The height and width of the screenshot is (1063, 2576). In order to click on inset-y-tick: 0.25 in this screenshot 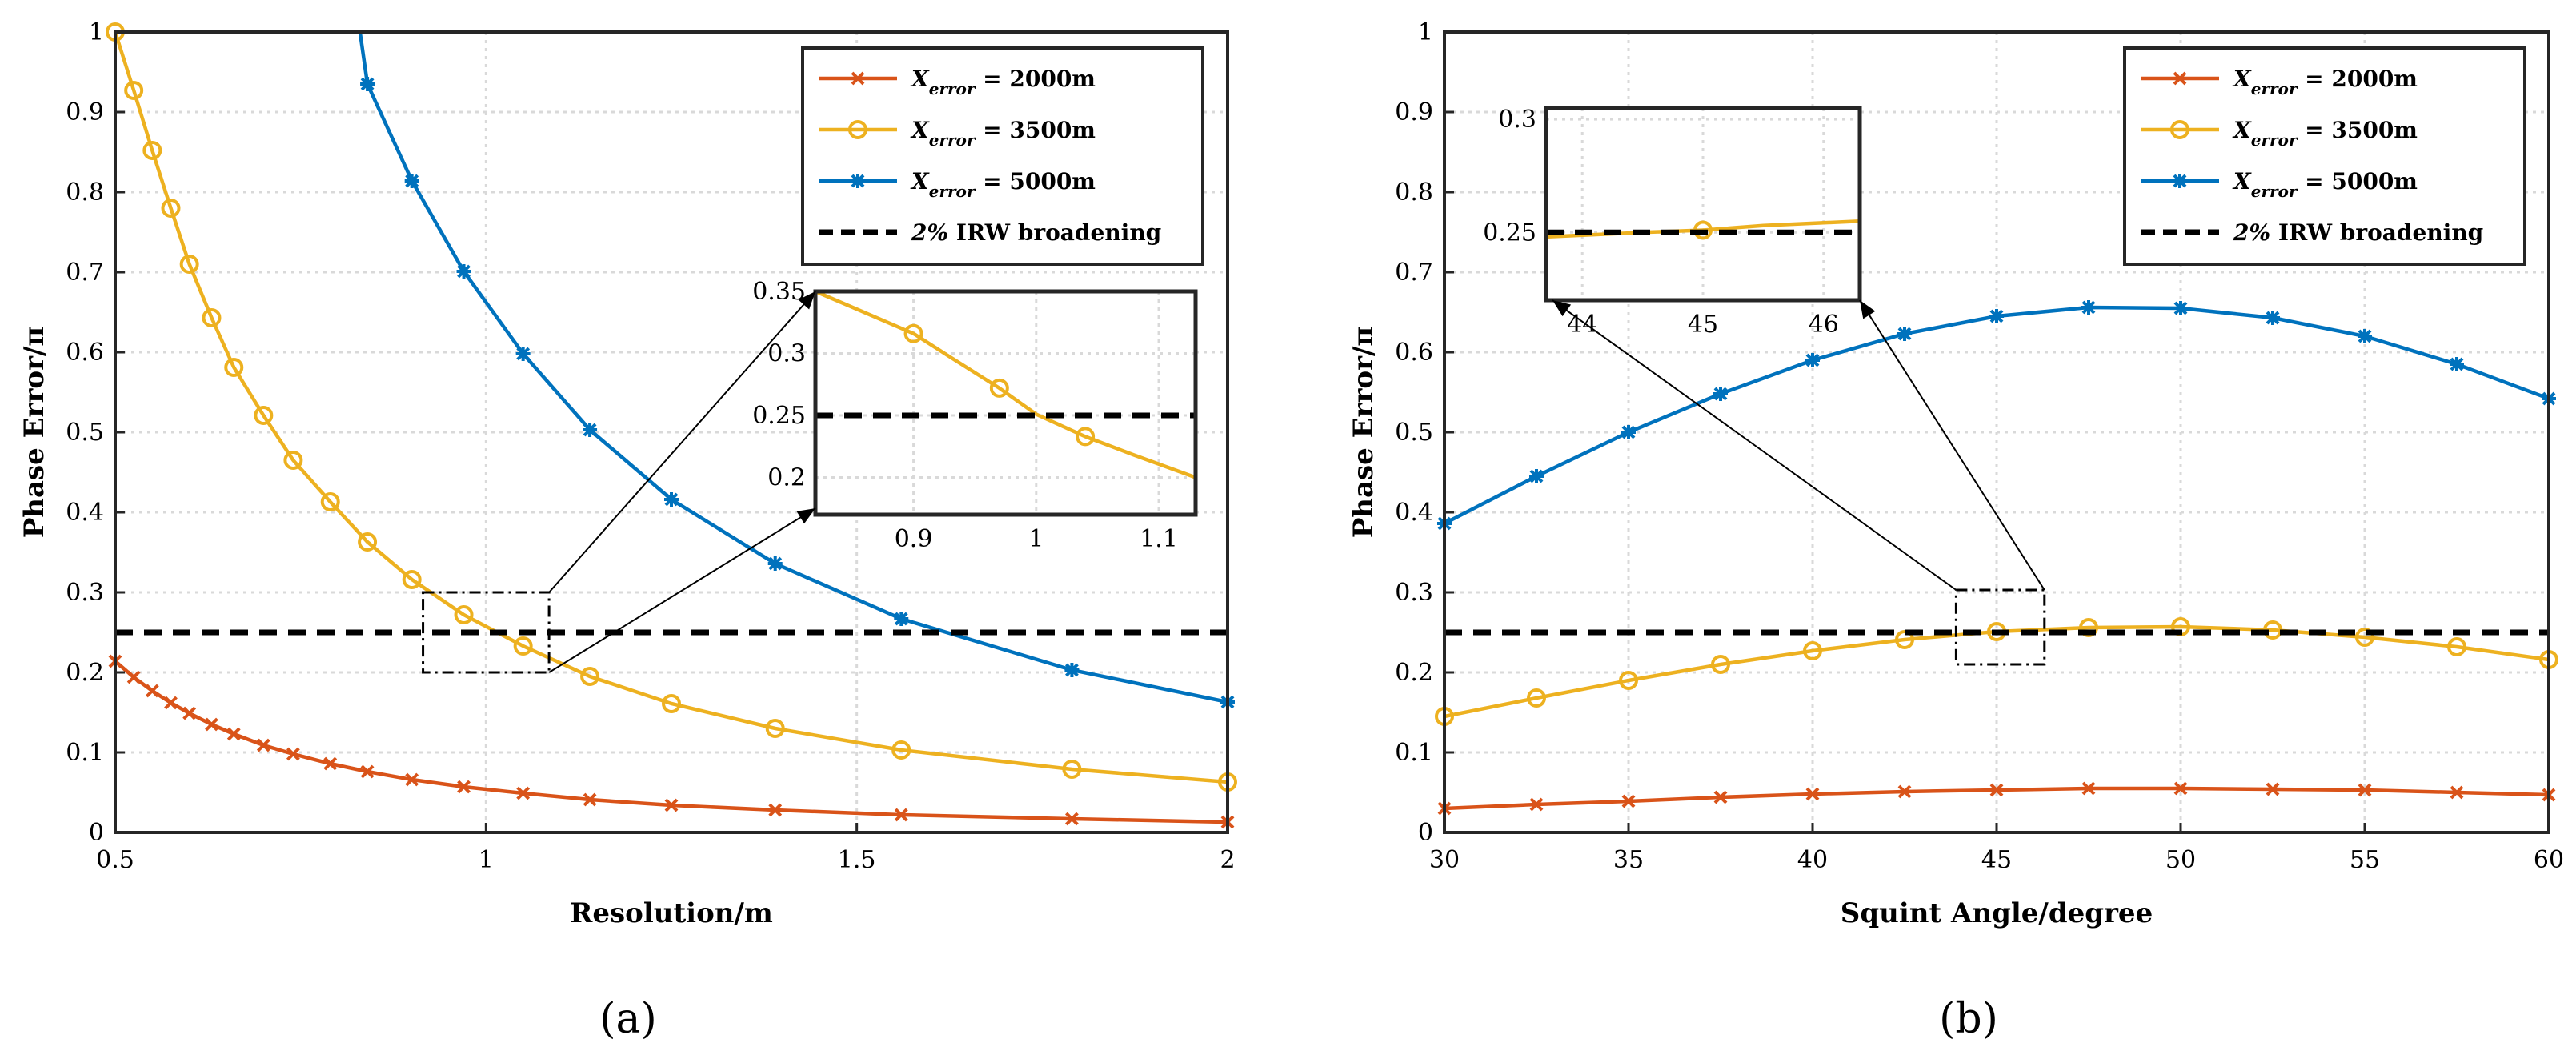, I will do `click(779, 416)`.